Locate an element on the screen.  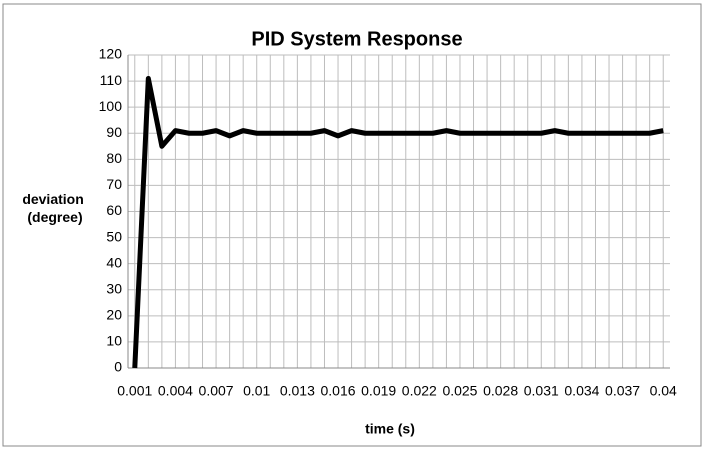
y-tick-label: 30 is located at coordinates (114, 288).